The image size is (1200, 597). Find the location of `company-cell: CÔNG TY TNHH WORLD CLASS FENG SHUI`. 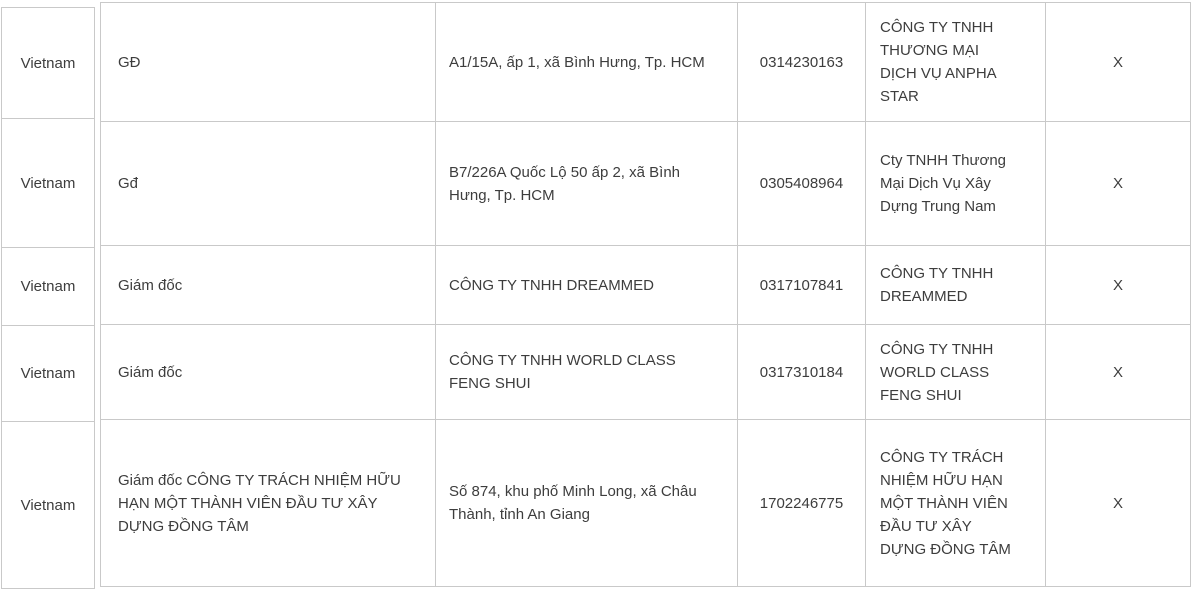

company-cell: CÔNG TY TNHH WORLD CLASS FENG SHUI is located at coordinates (955, 372).